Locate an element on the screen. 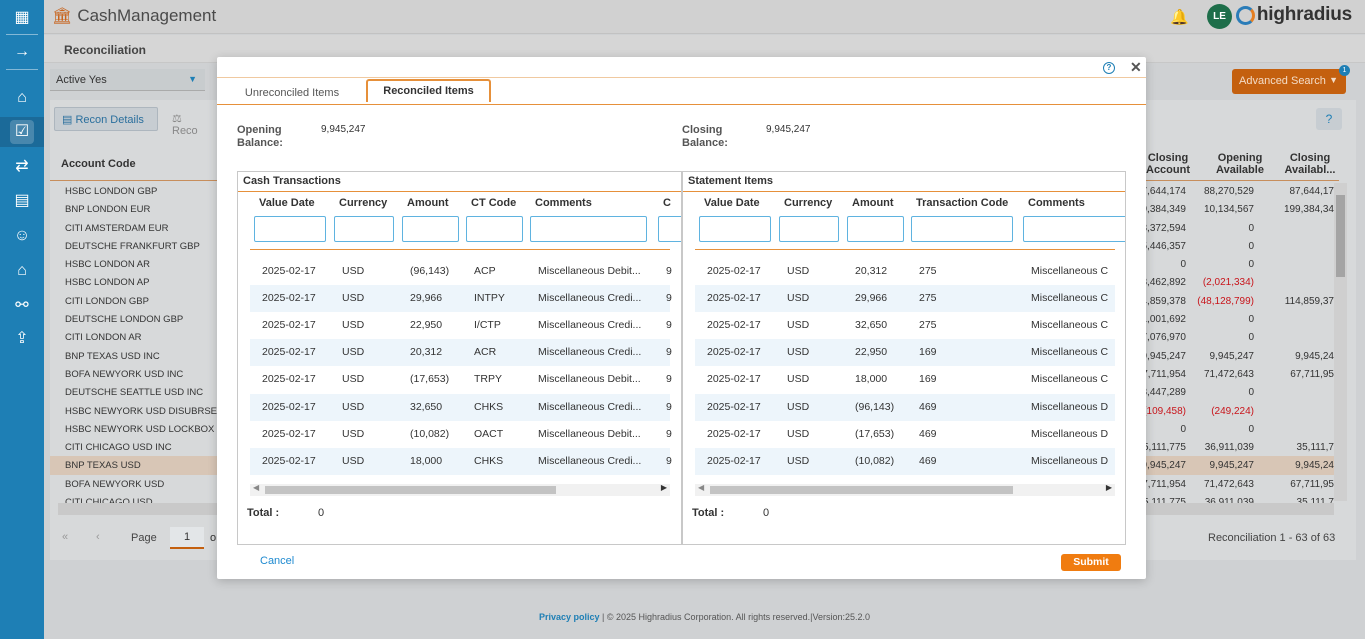 This screenshot has width=1365, height=639. account-row: HSBC LONDON AR is located at coordinates (107, 265).